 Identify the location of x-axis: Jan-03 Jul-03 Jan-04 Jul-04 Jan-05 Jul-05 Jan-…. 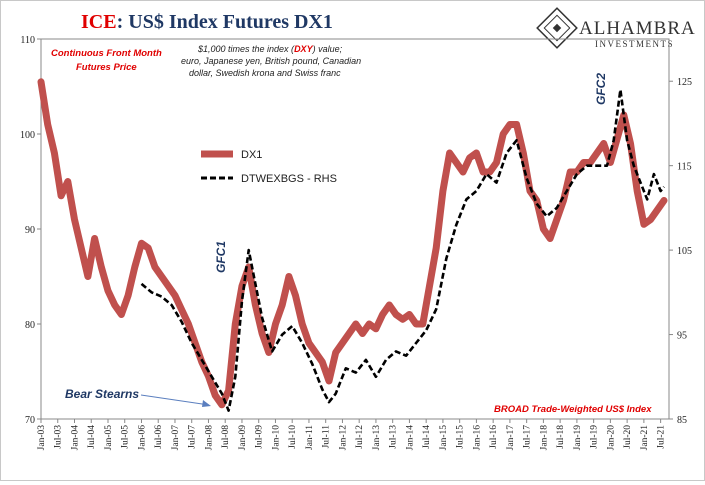
(352, 434).